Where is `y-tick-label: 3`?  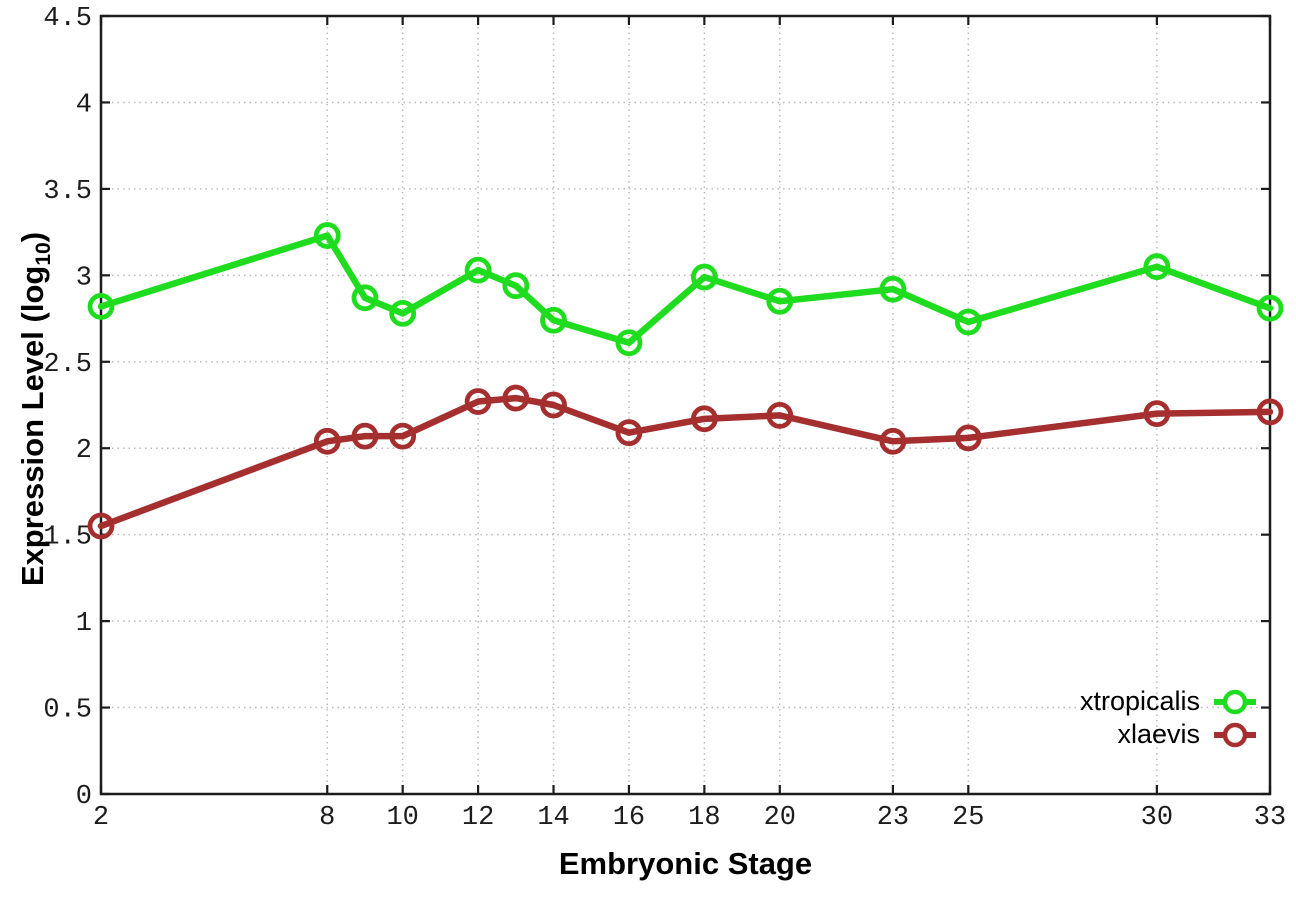 y-tick-label: 3 is located at coordinates (84, 278).